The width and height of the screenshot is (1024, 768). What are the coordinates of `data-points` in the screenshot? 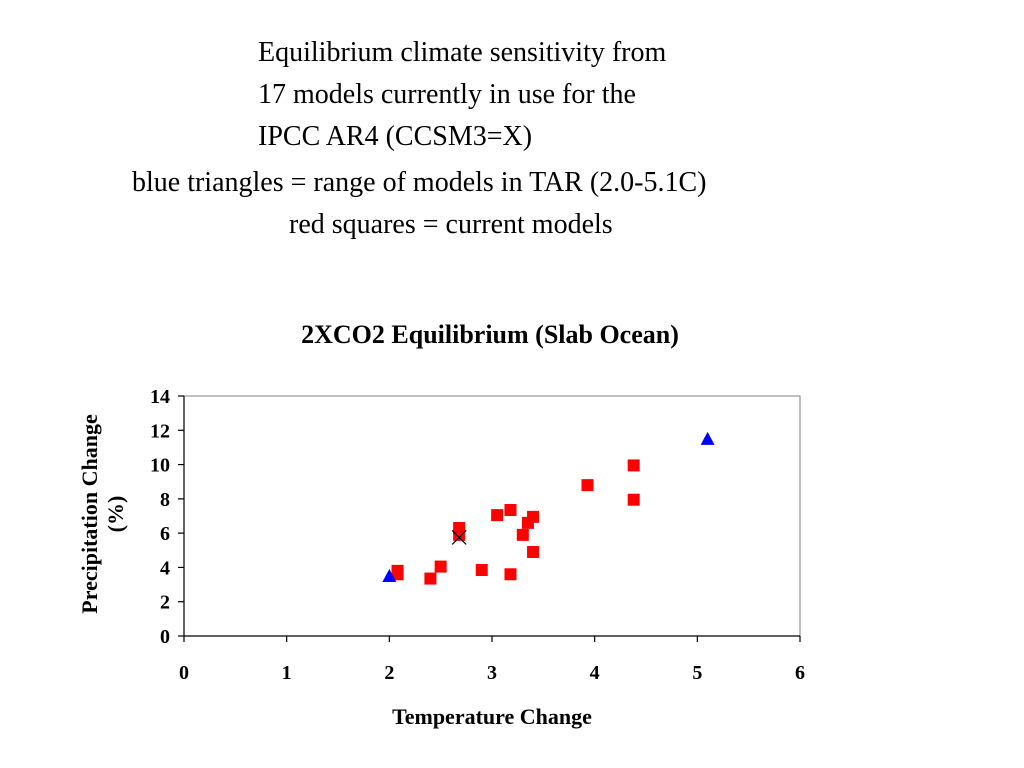 It's located at (548, 508).